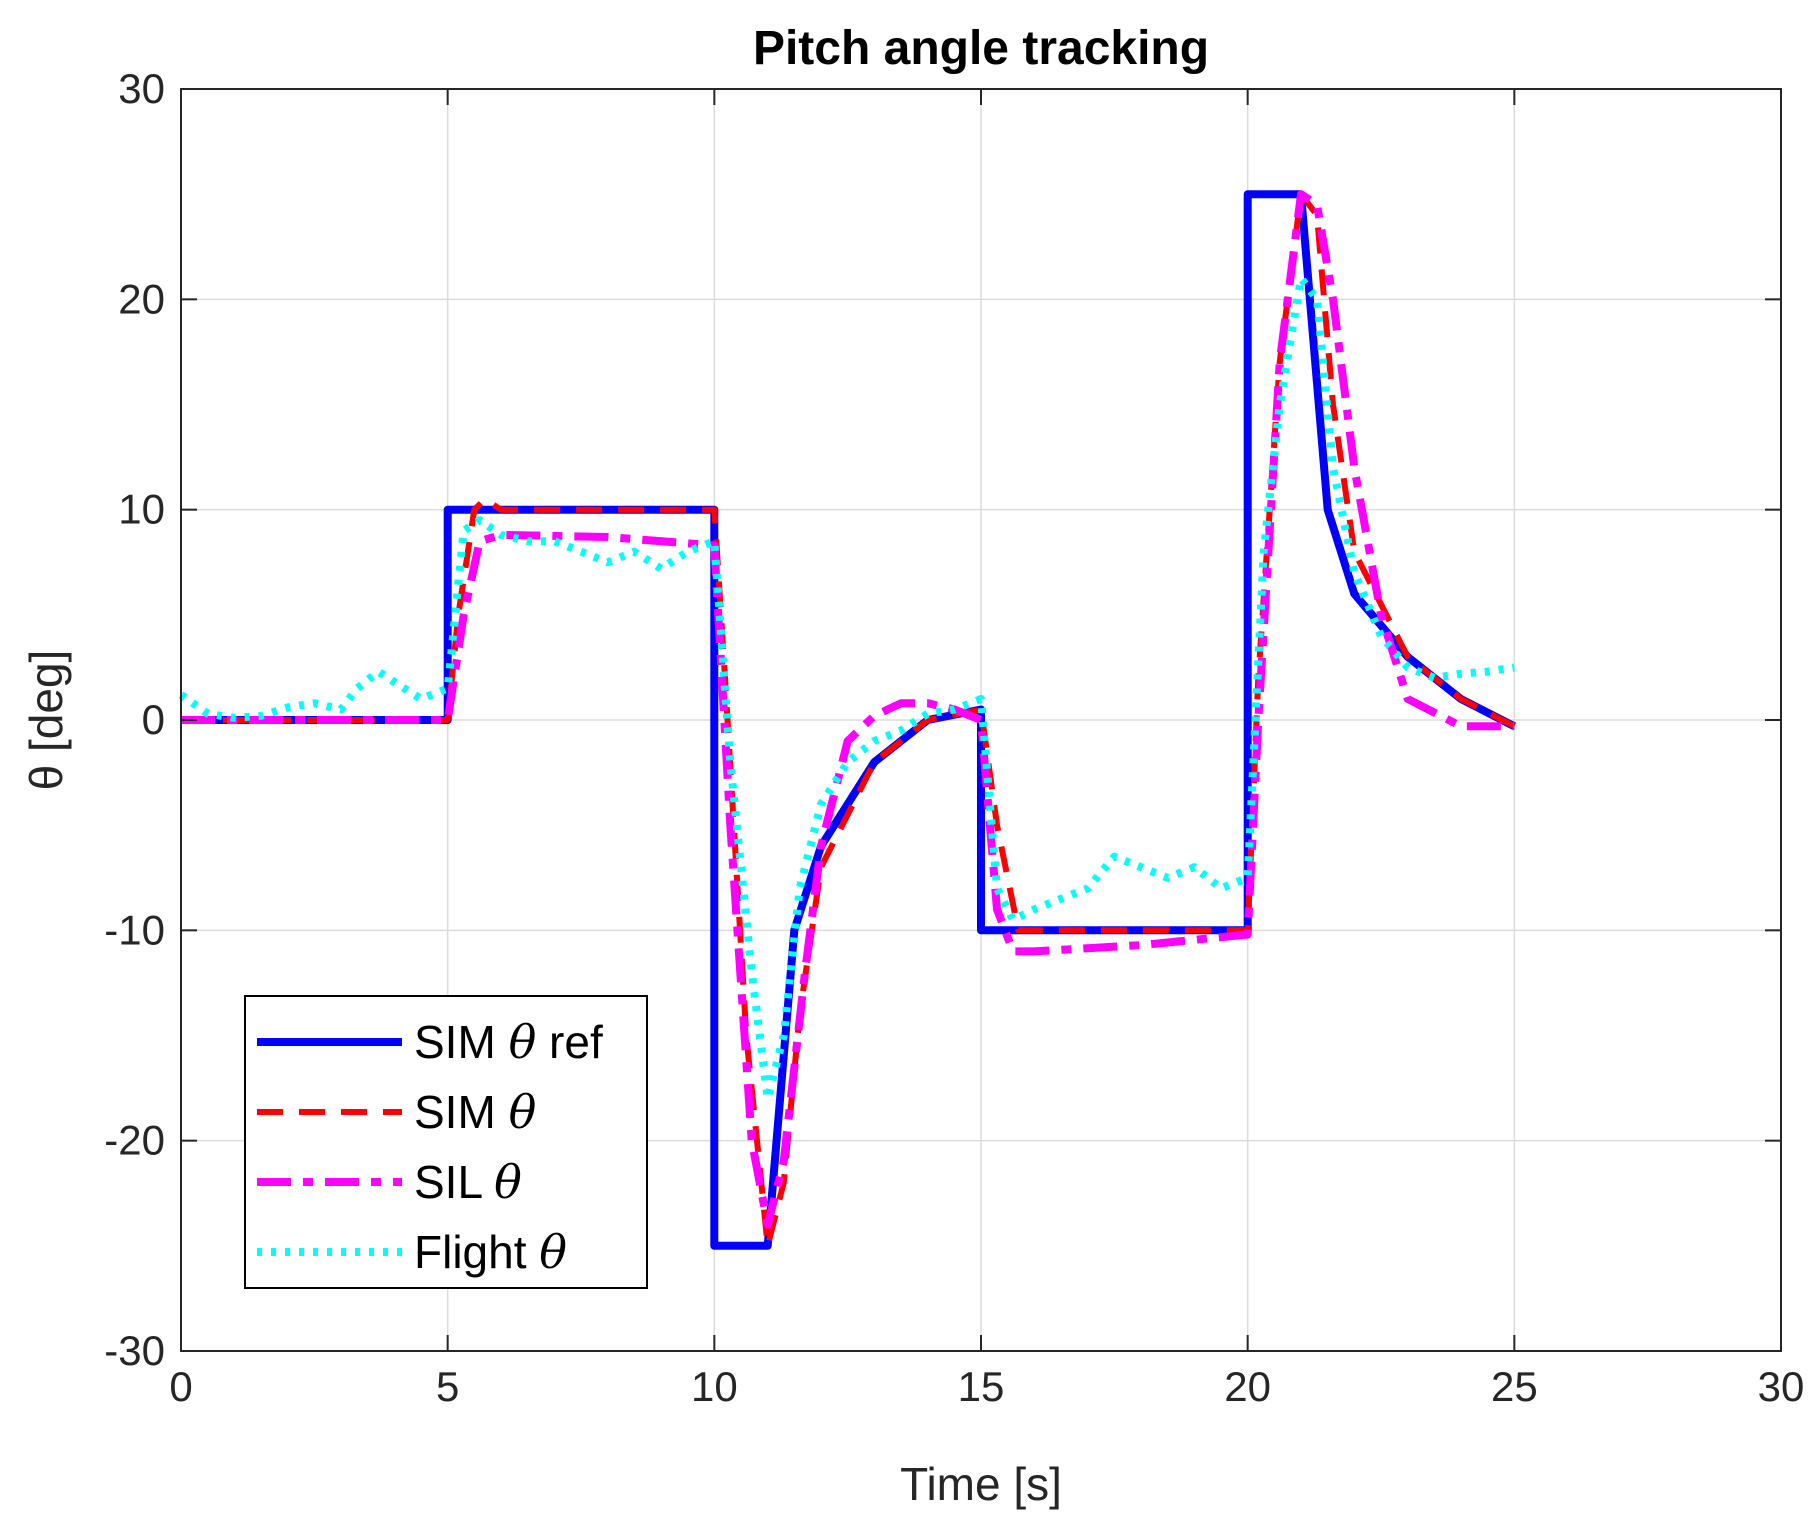 The width and height of the screenshot is (1819, 1530). Describe the element at coordinates (981, 48) in the screenshot. I see `chart-title: Pitch angle tracking` at that location.